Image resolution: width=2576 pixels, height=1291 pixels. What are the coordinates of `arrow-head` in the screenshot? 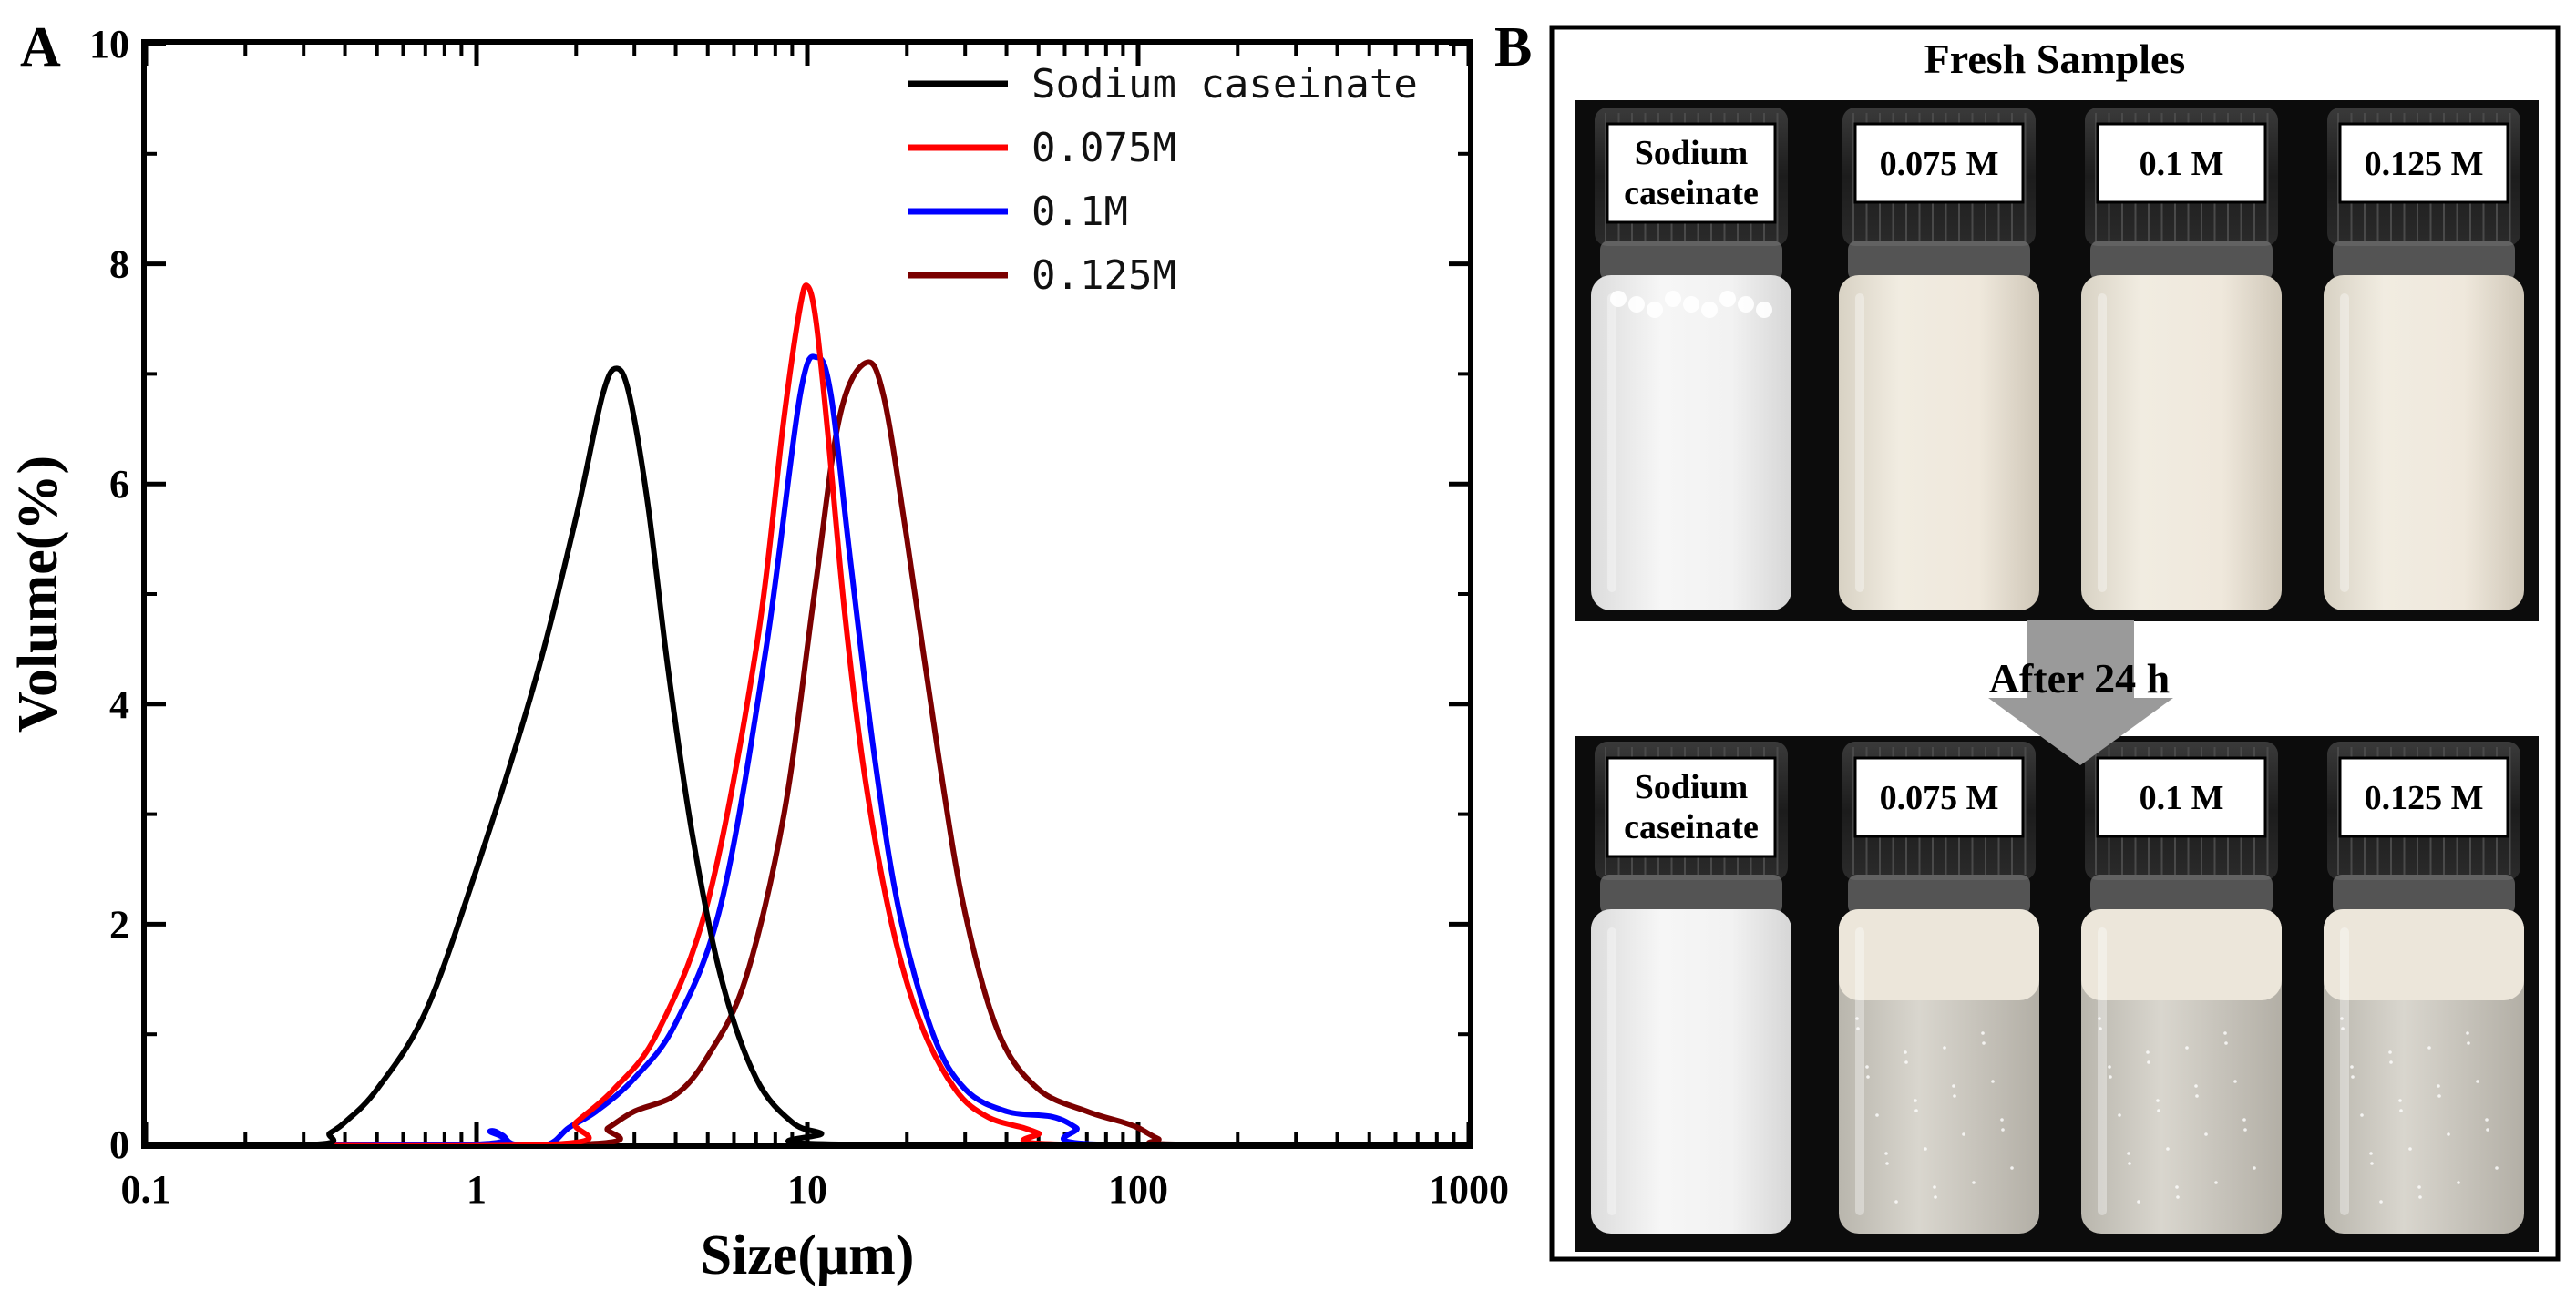 It's located at (2081, 731).